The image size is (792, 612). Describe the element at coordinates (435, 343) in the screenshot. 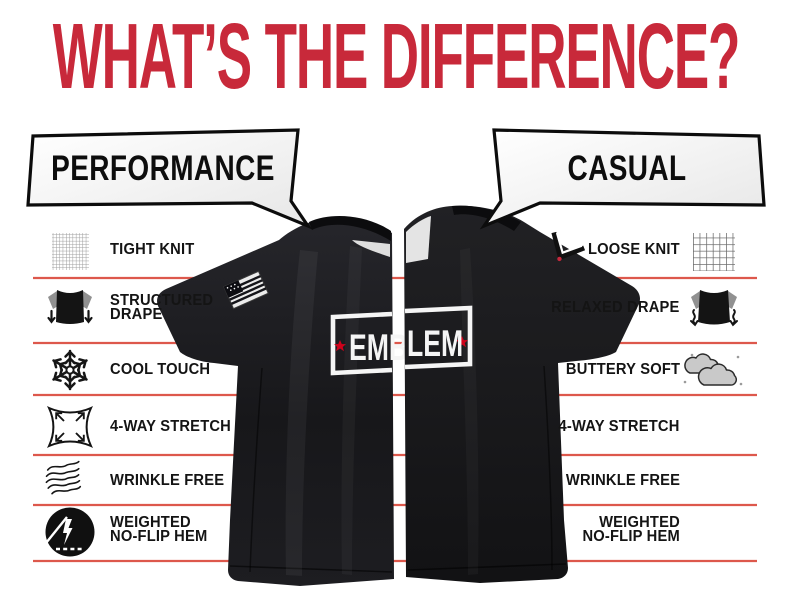

I see `logo-text-right: LEM` at that location.